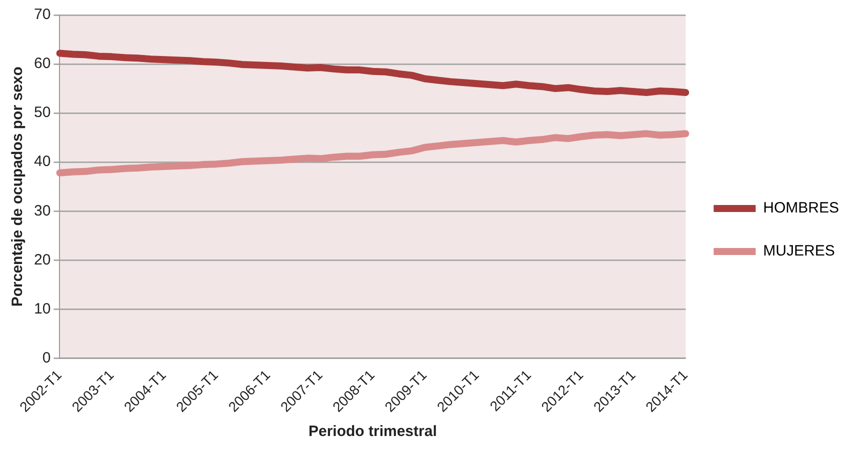  What do you see at coordinates (42, 63) in the screenshot?
I see `y-tick-label: 60` at bounding box center [42, 63].